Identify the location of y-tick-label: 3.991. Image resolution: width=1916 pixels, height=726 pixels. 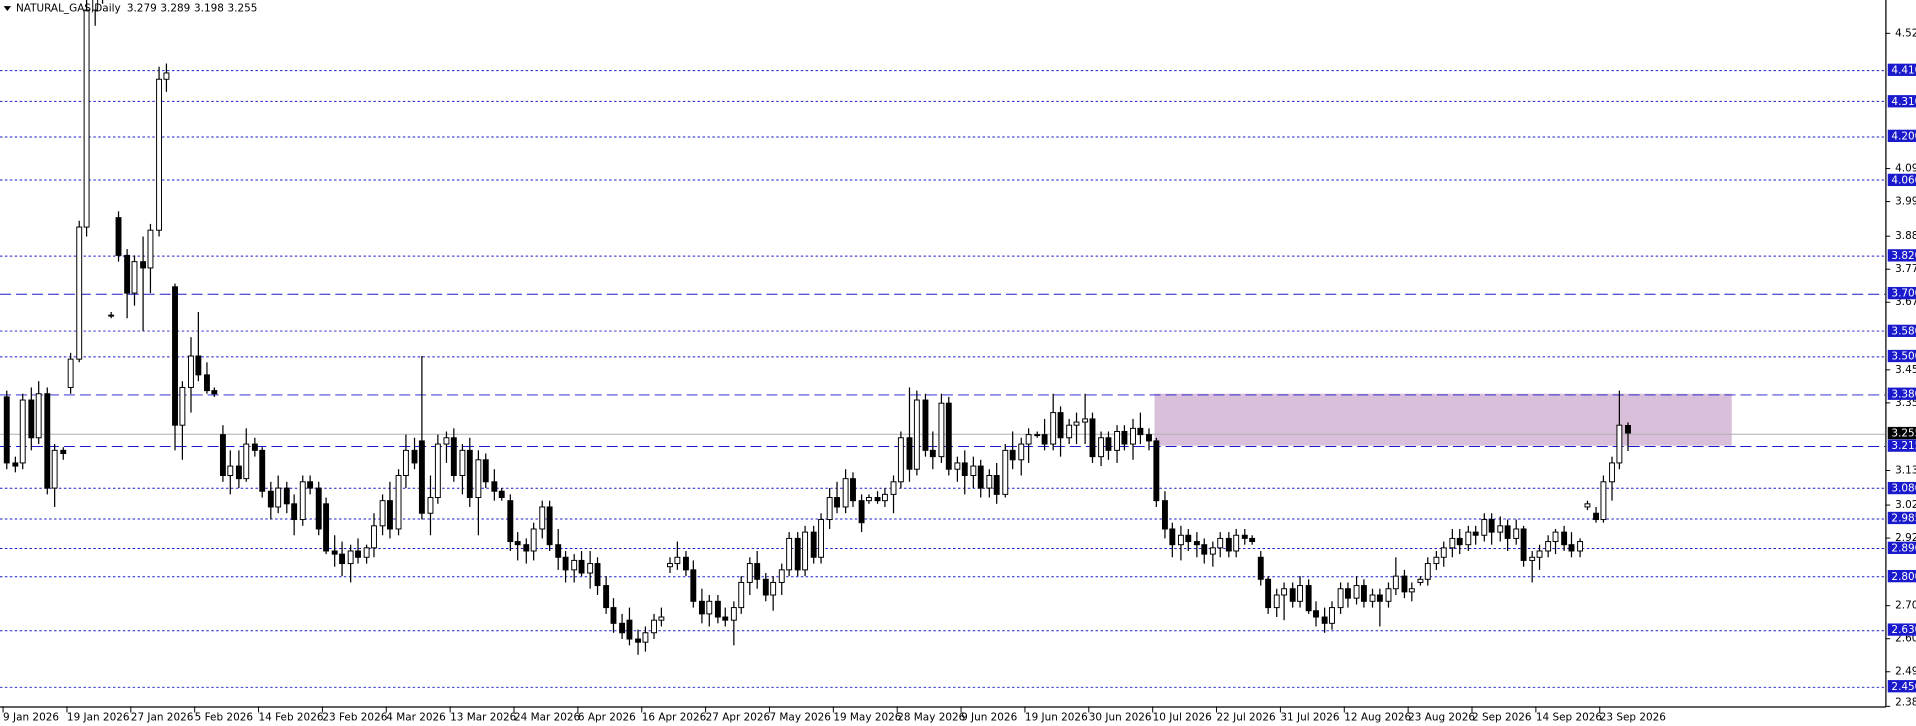
(1905, 202).